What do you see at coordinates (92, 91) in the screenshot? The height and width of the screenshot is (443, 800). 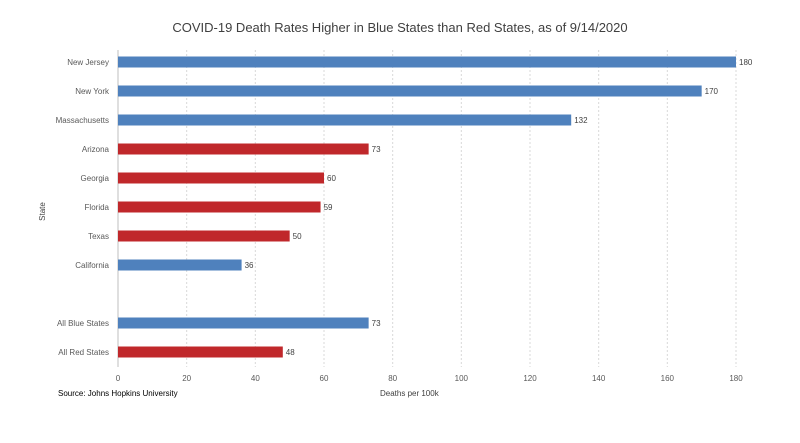 I see `category-label: New York` at bounding box center [92, 91].